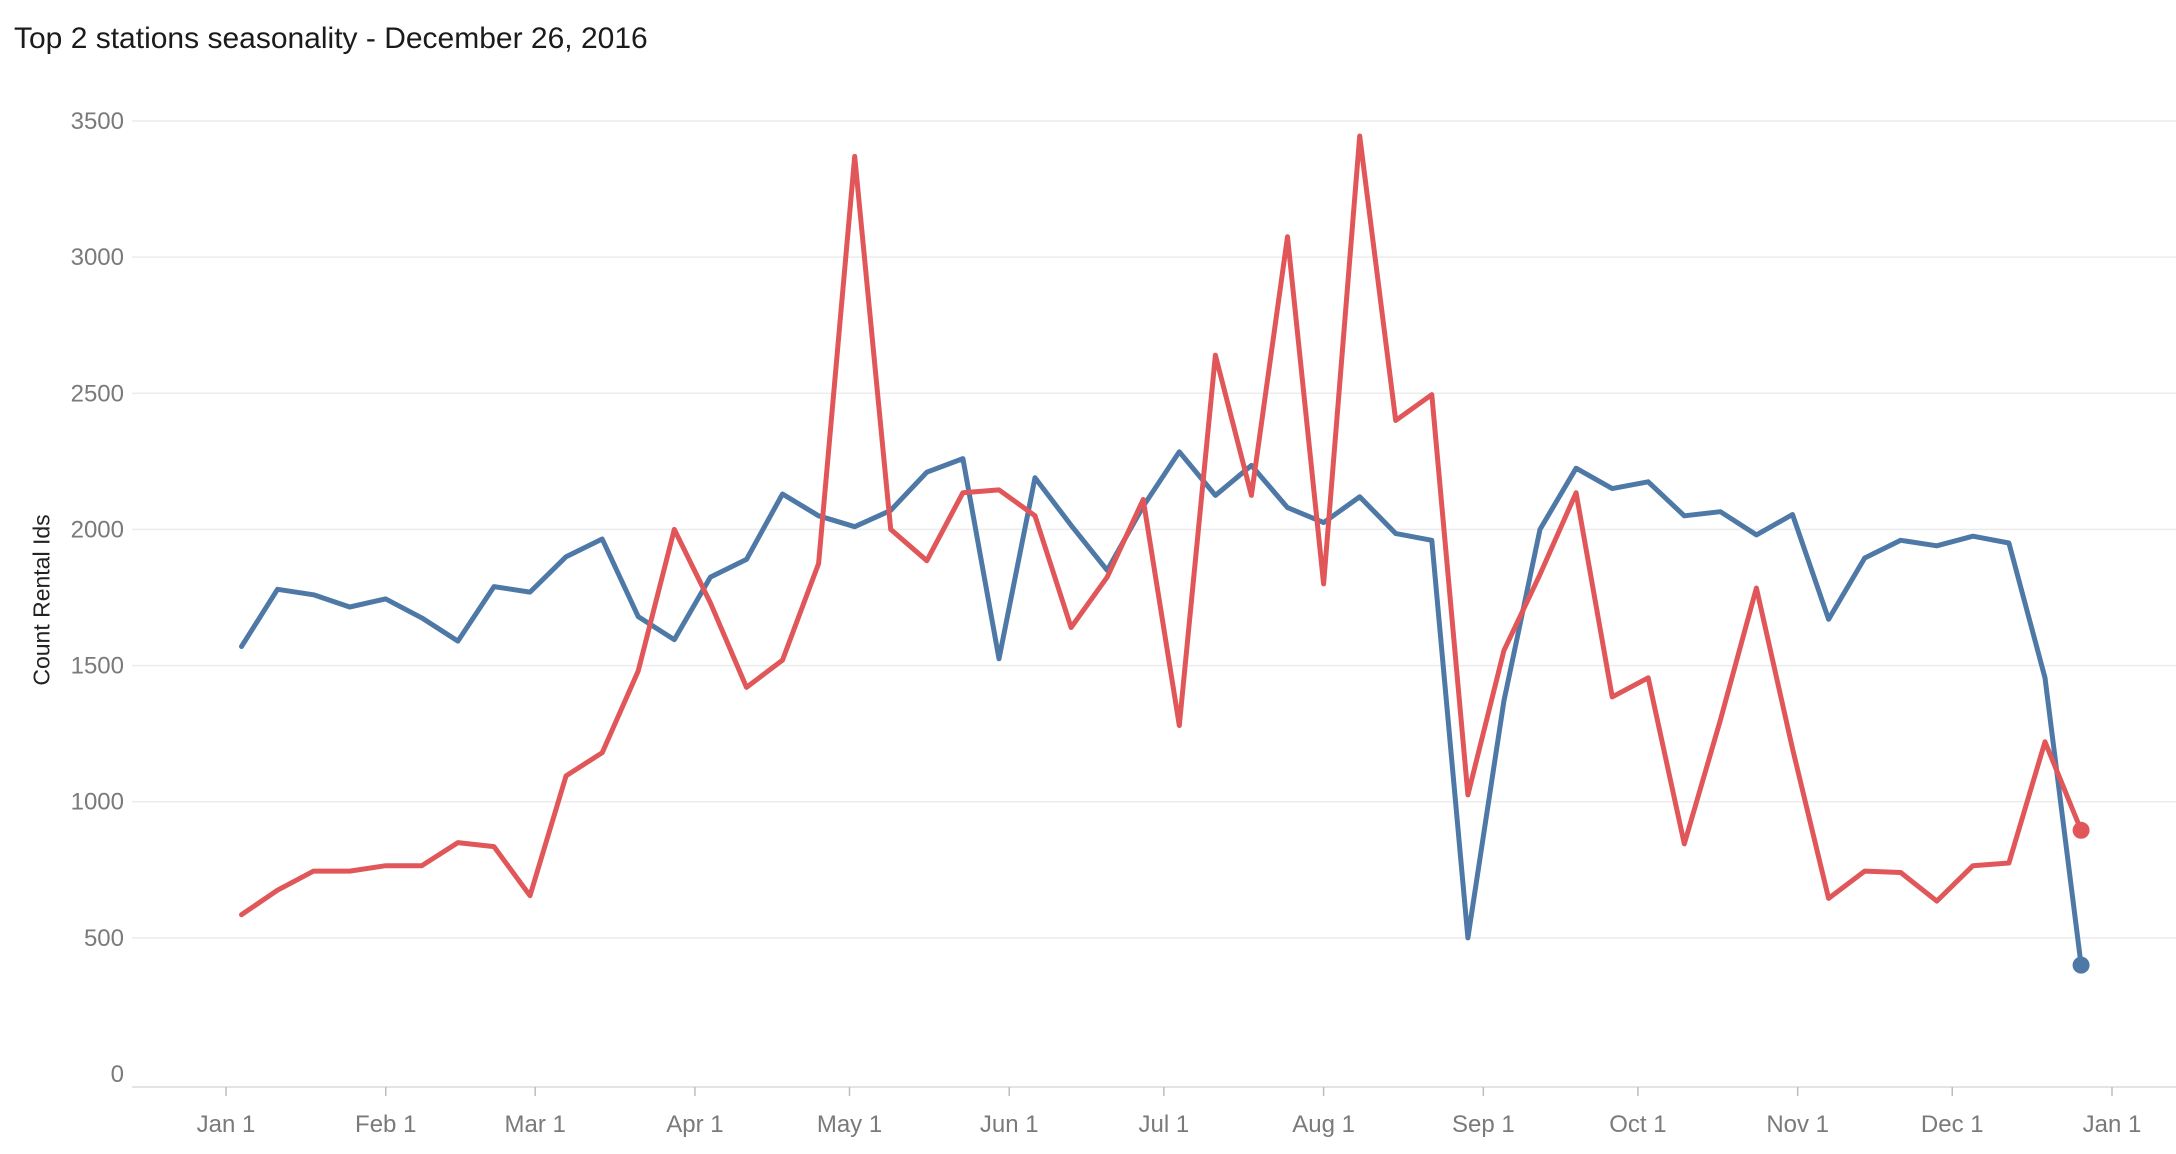 This screenshot has width=2176, height=1154. Describe the element at coordinates (97, 598) in the screenshot. I see `y-axis-ticks: 0 500 1000 1500 2000 2500 3000 3500` at that location.